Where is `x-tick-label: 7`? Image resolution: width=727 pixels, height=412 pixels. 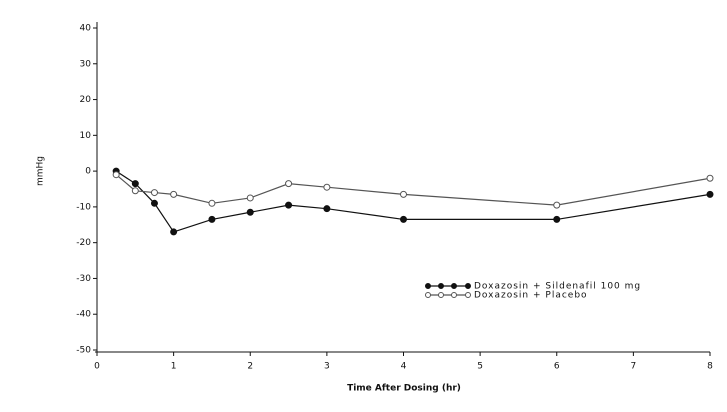
x-tick-label: 7 is located at coordinates (634, 367).